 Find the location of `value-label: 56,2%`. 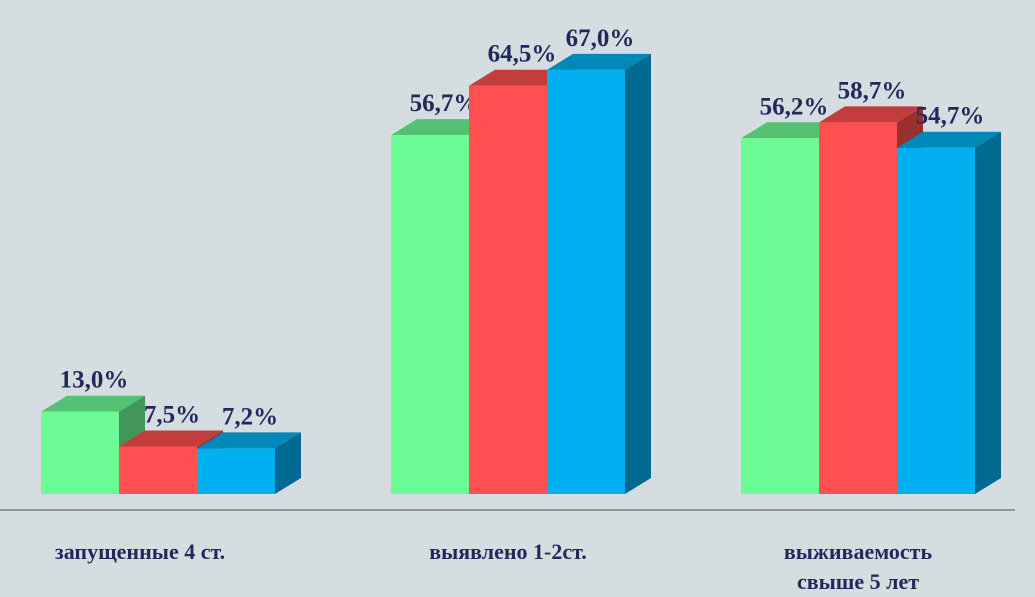

value-label: 56,2% is located at coordinates (794, 106).